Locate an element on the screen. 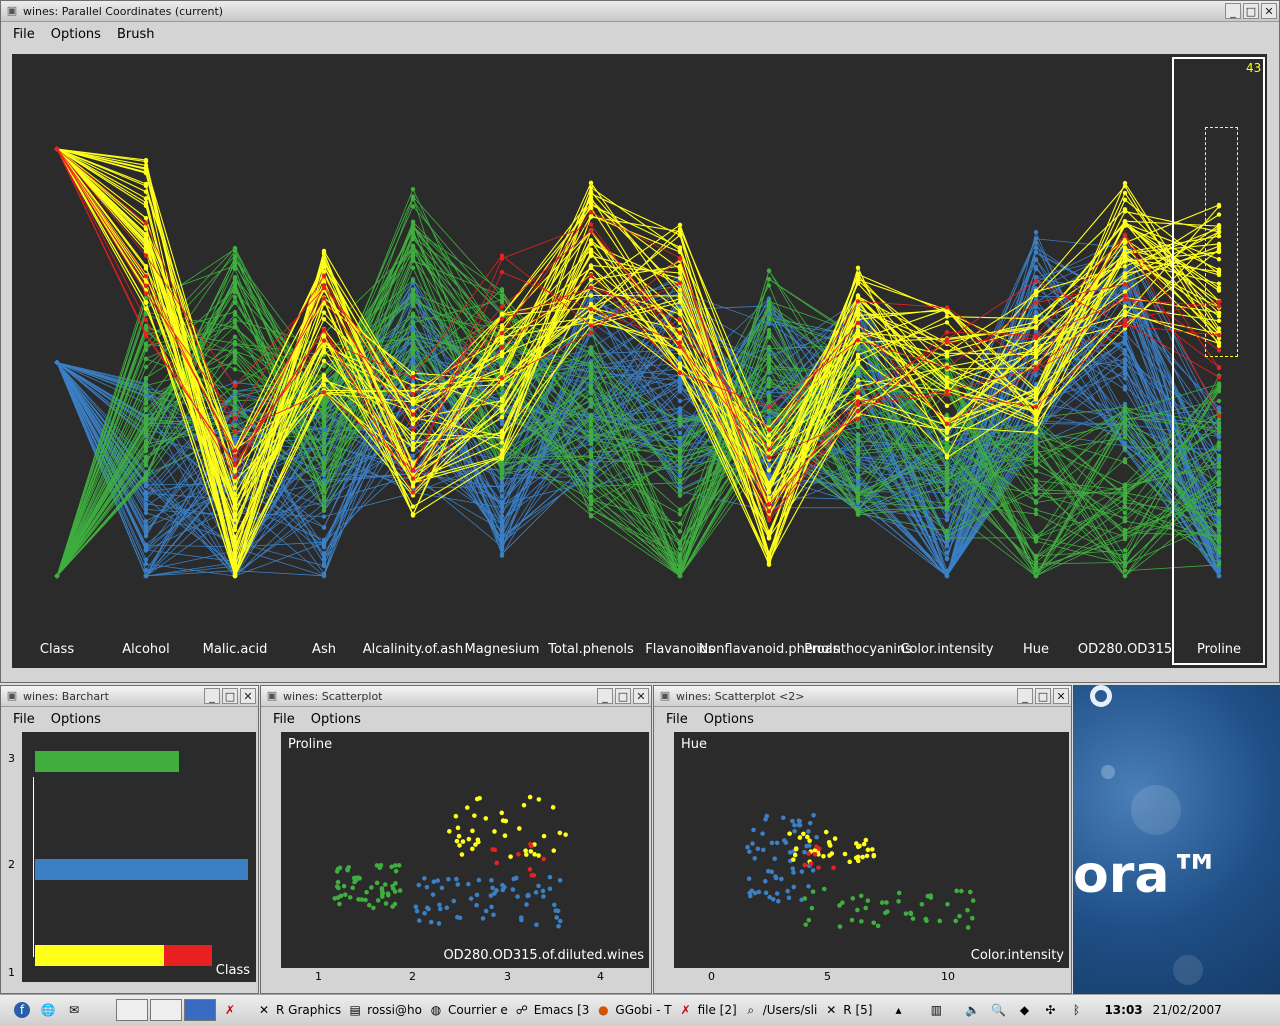  workspace-switcher is located at coordinates (166, 1010).